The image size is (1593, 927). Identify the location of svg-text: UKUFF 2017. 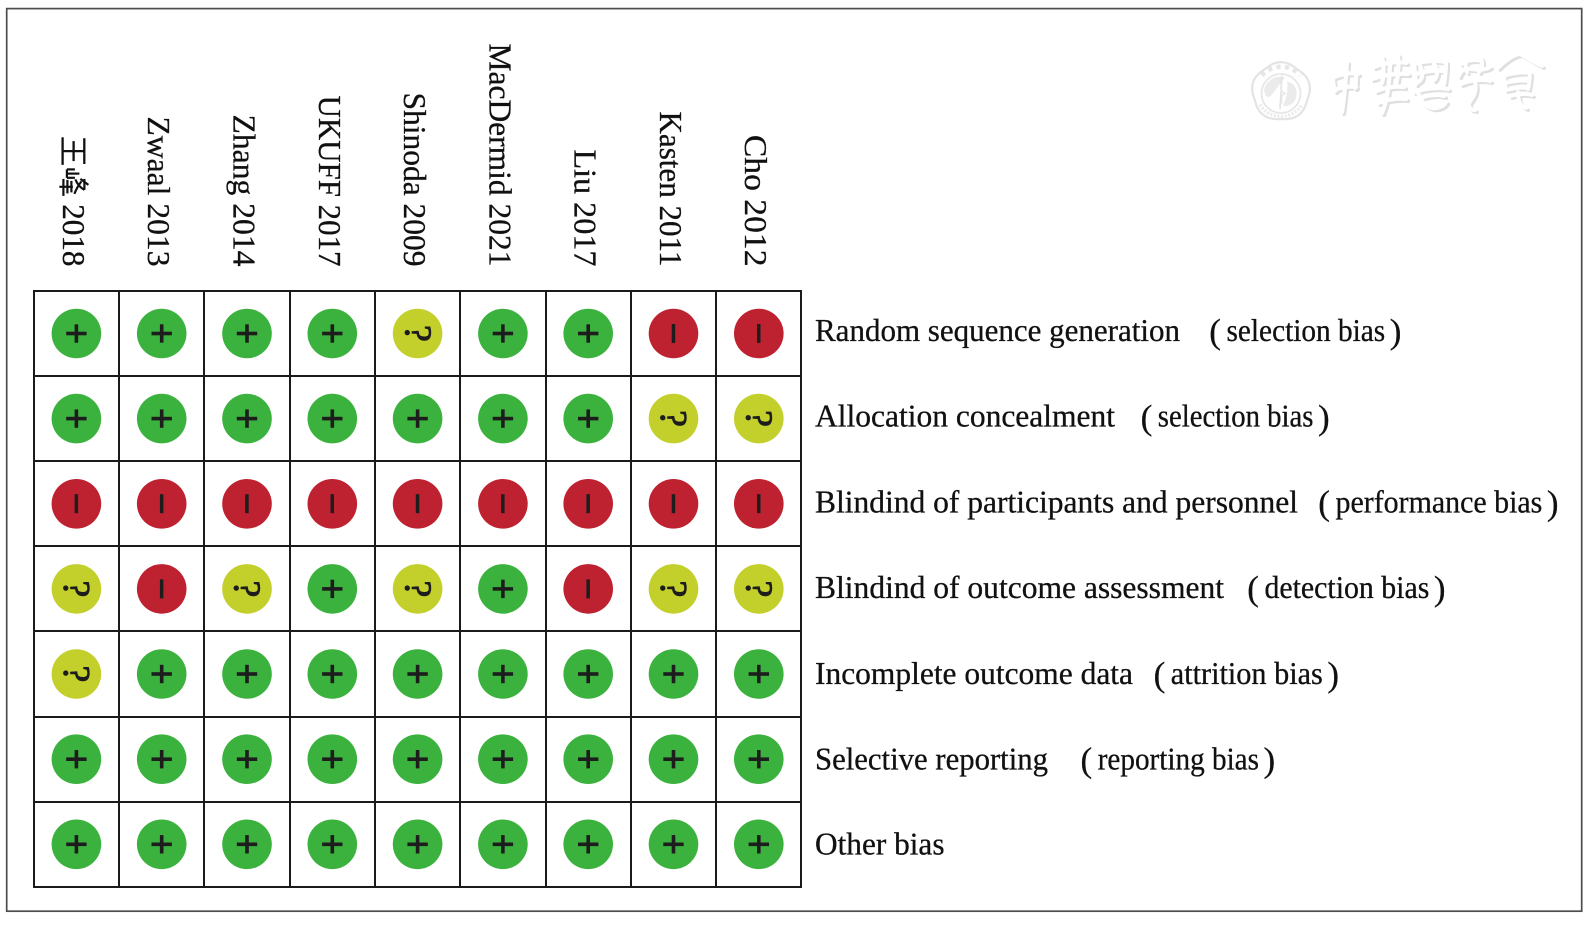
(330, 181).